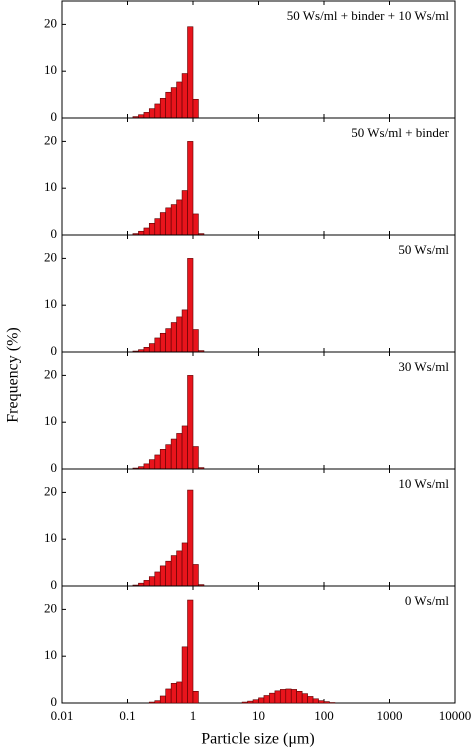 This screenshot has height=751, width=474. What do you see at coordinates (455, 715) in the screenshot?
I see `x-tick-label: 10000` at bounding box center [455, 715].